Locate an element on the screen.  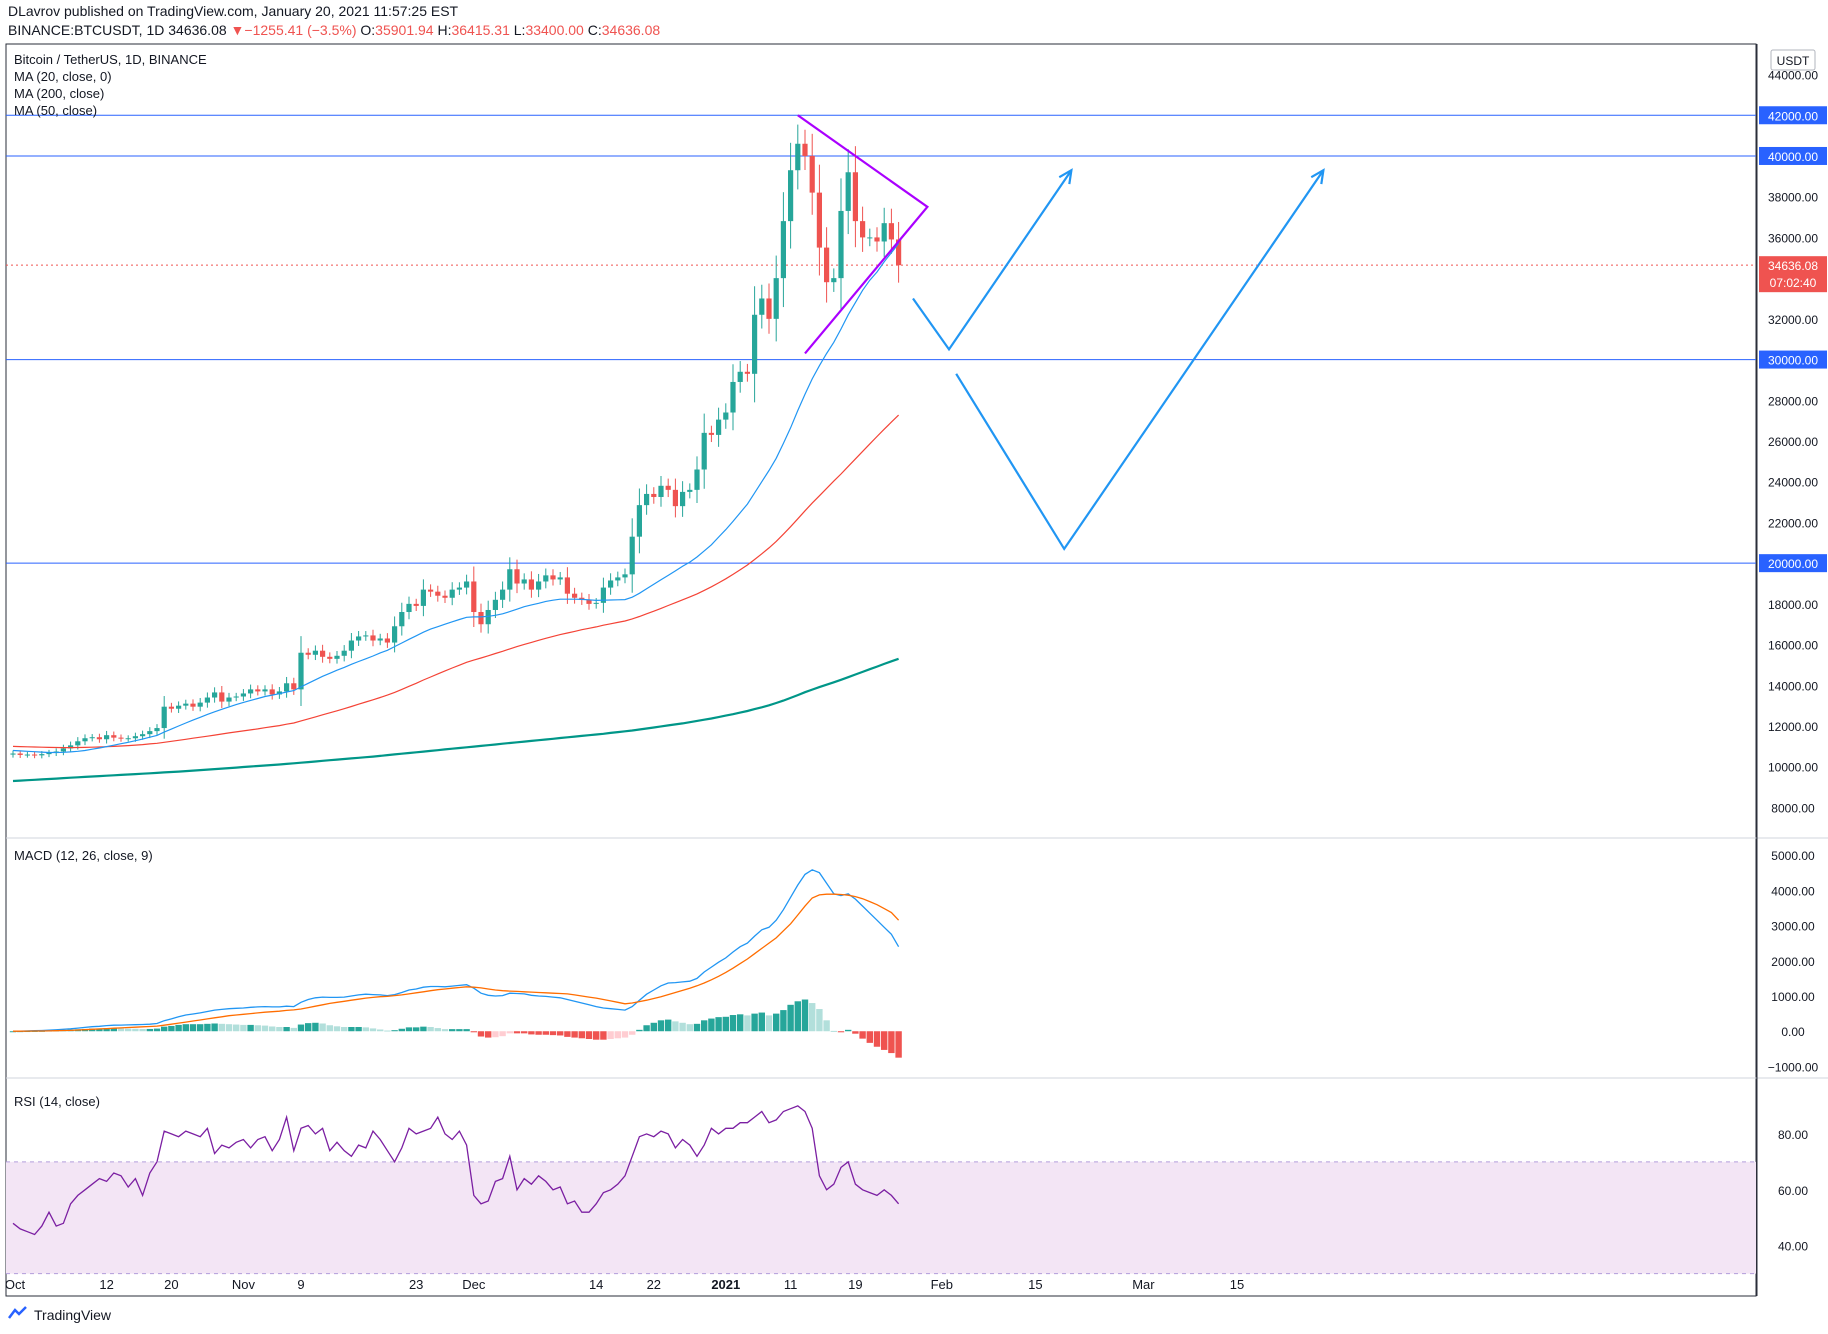
symbol-name: BINANCE:BTCUSDT, 1D is located at coordinates (86, 30).